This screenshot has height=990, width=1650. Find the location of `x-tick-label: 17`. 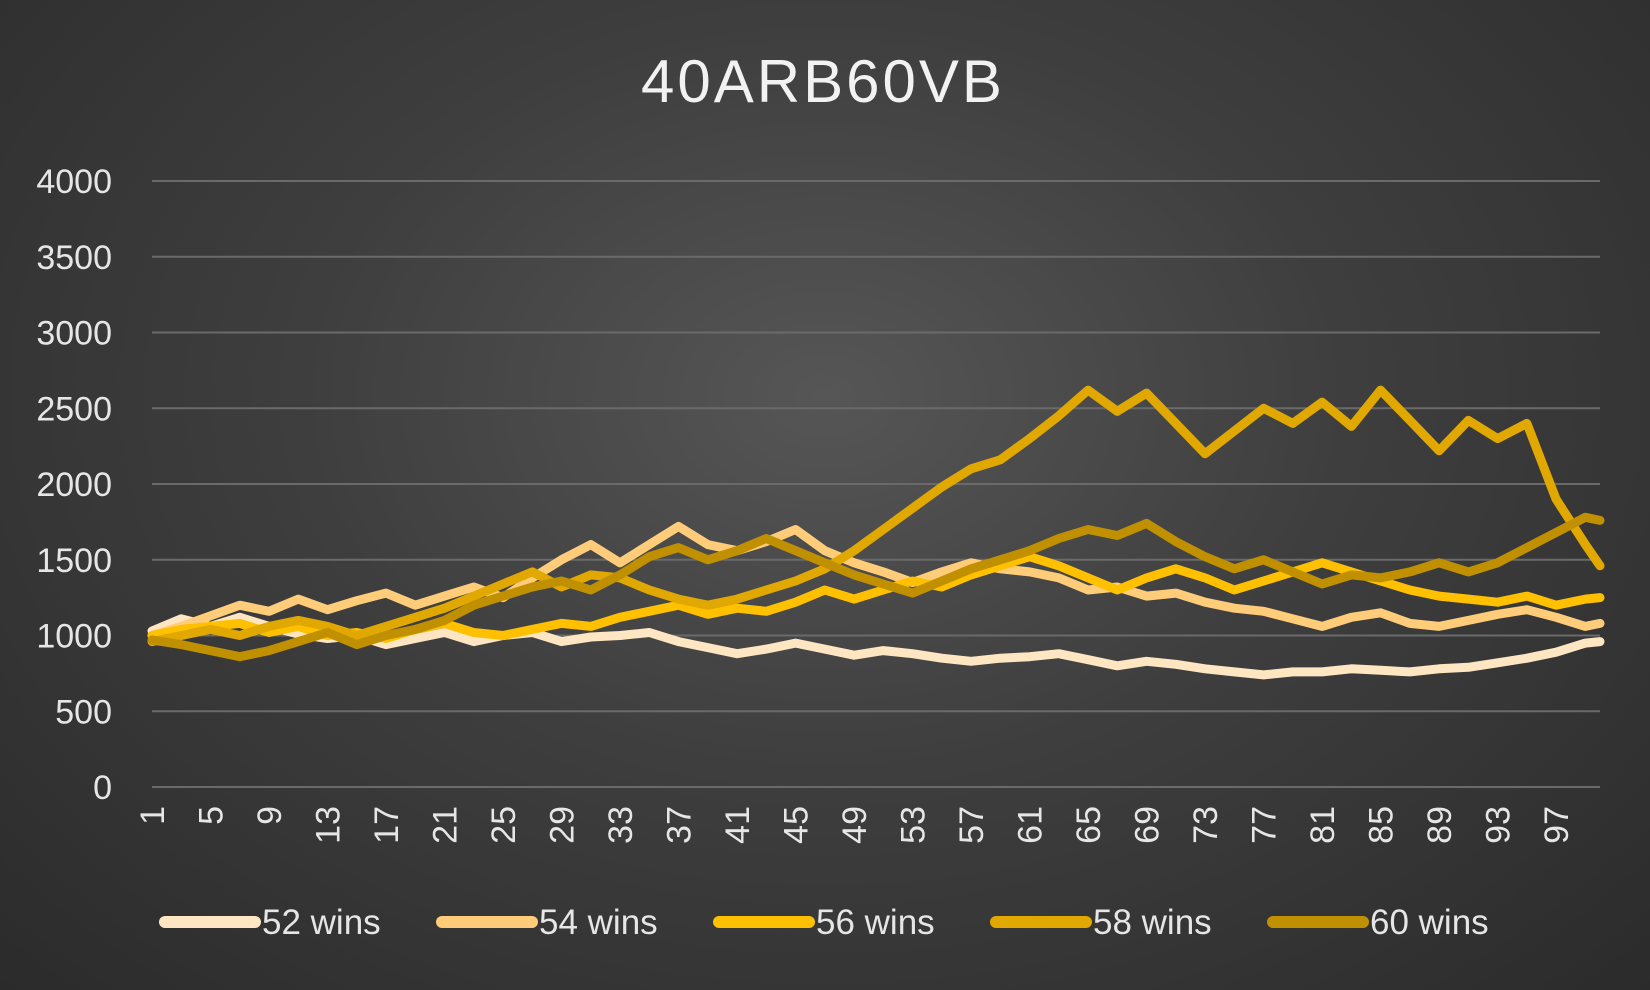

x-tick-label: 17 is located at coordinates (387, 825).